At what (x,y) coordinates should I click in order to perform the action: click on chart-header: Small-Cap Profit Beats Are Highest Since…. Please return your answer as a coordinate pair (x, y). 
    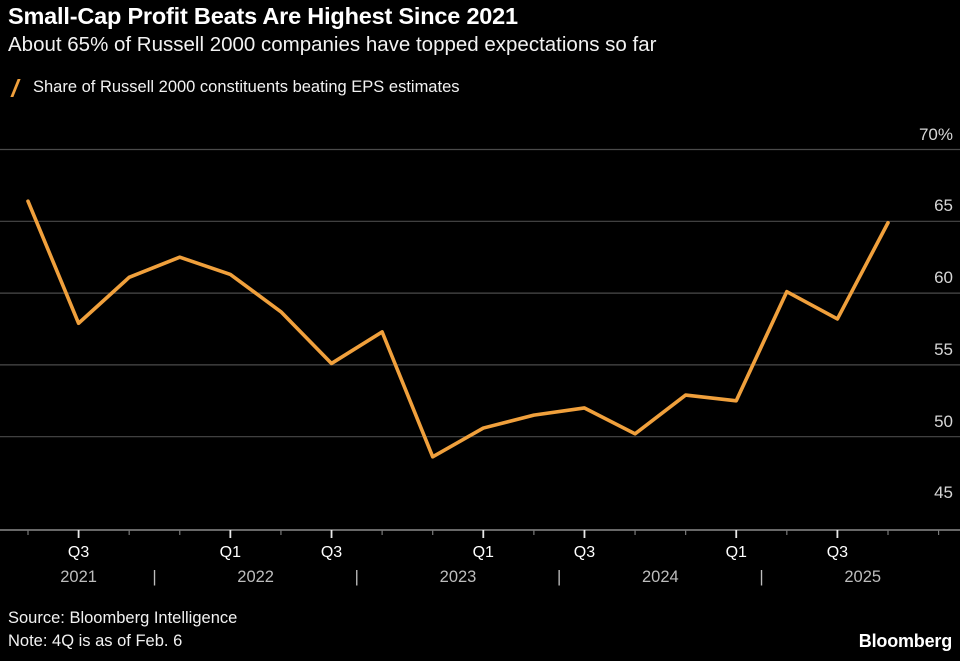
    Looking at the image, I should click on (480, 30).